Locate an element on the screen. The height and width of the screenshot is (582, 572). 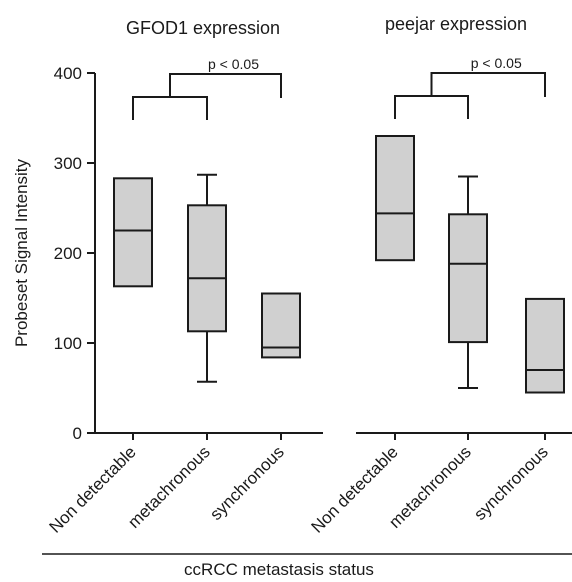
y-tick-label: 100 is located at coordinates (68, 343).